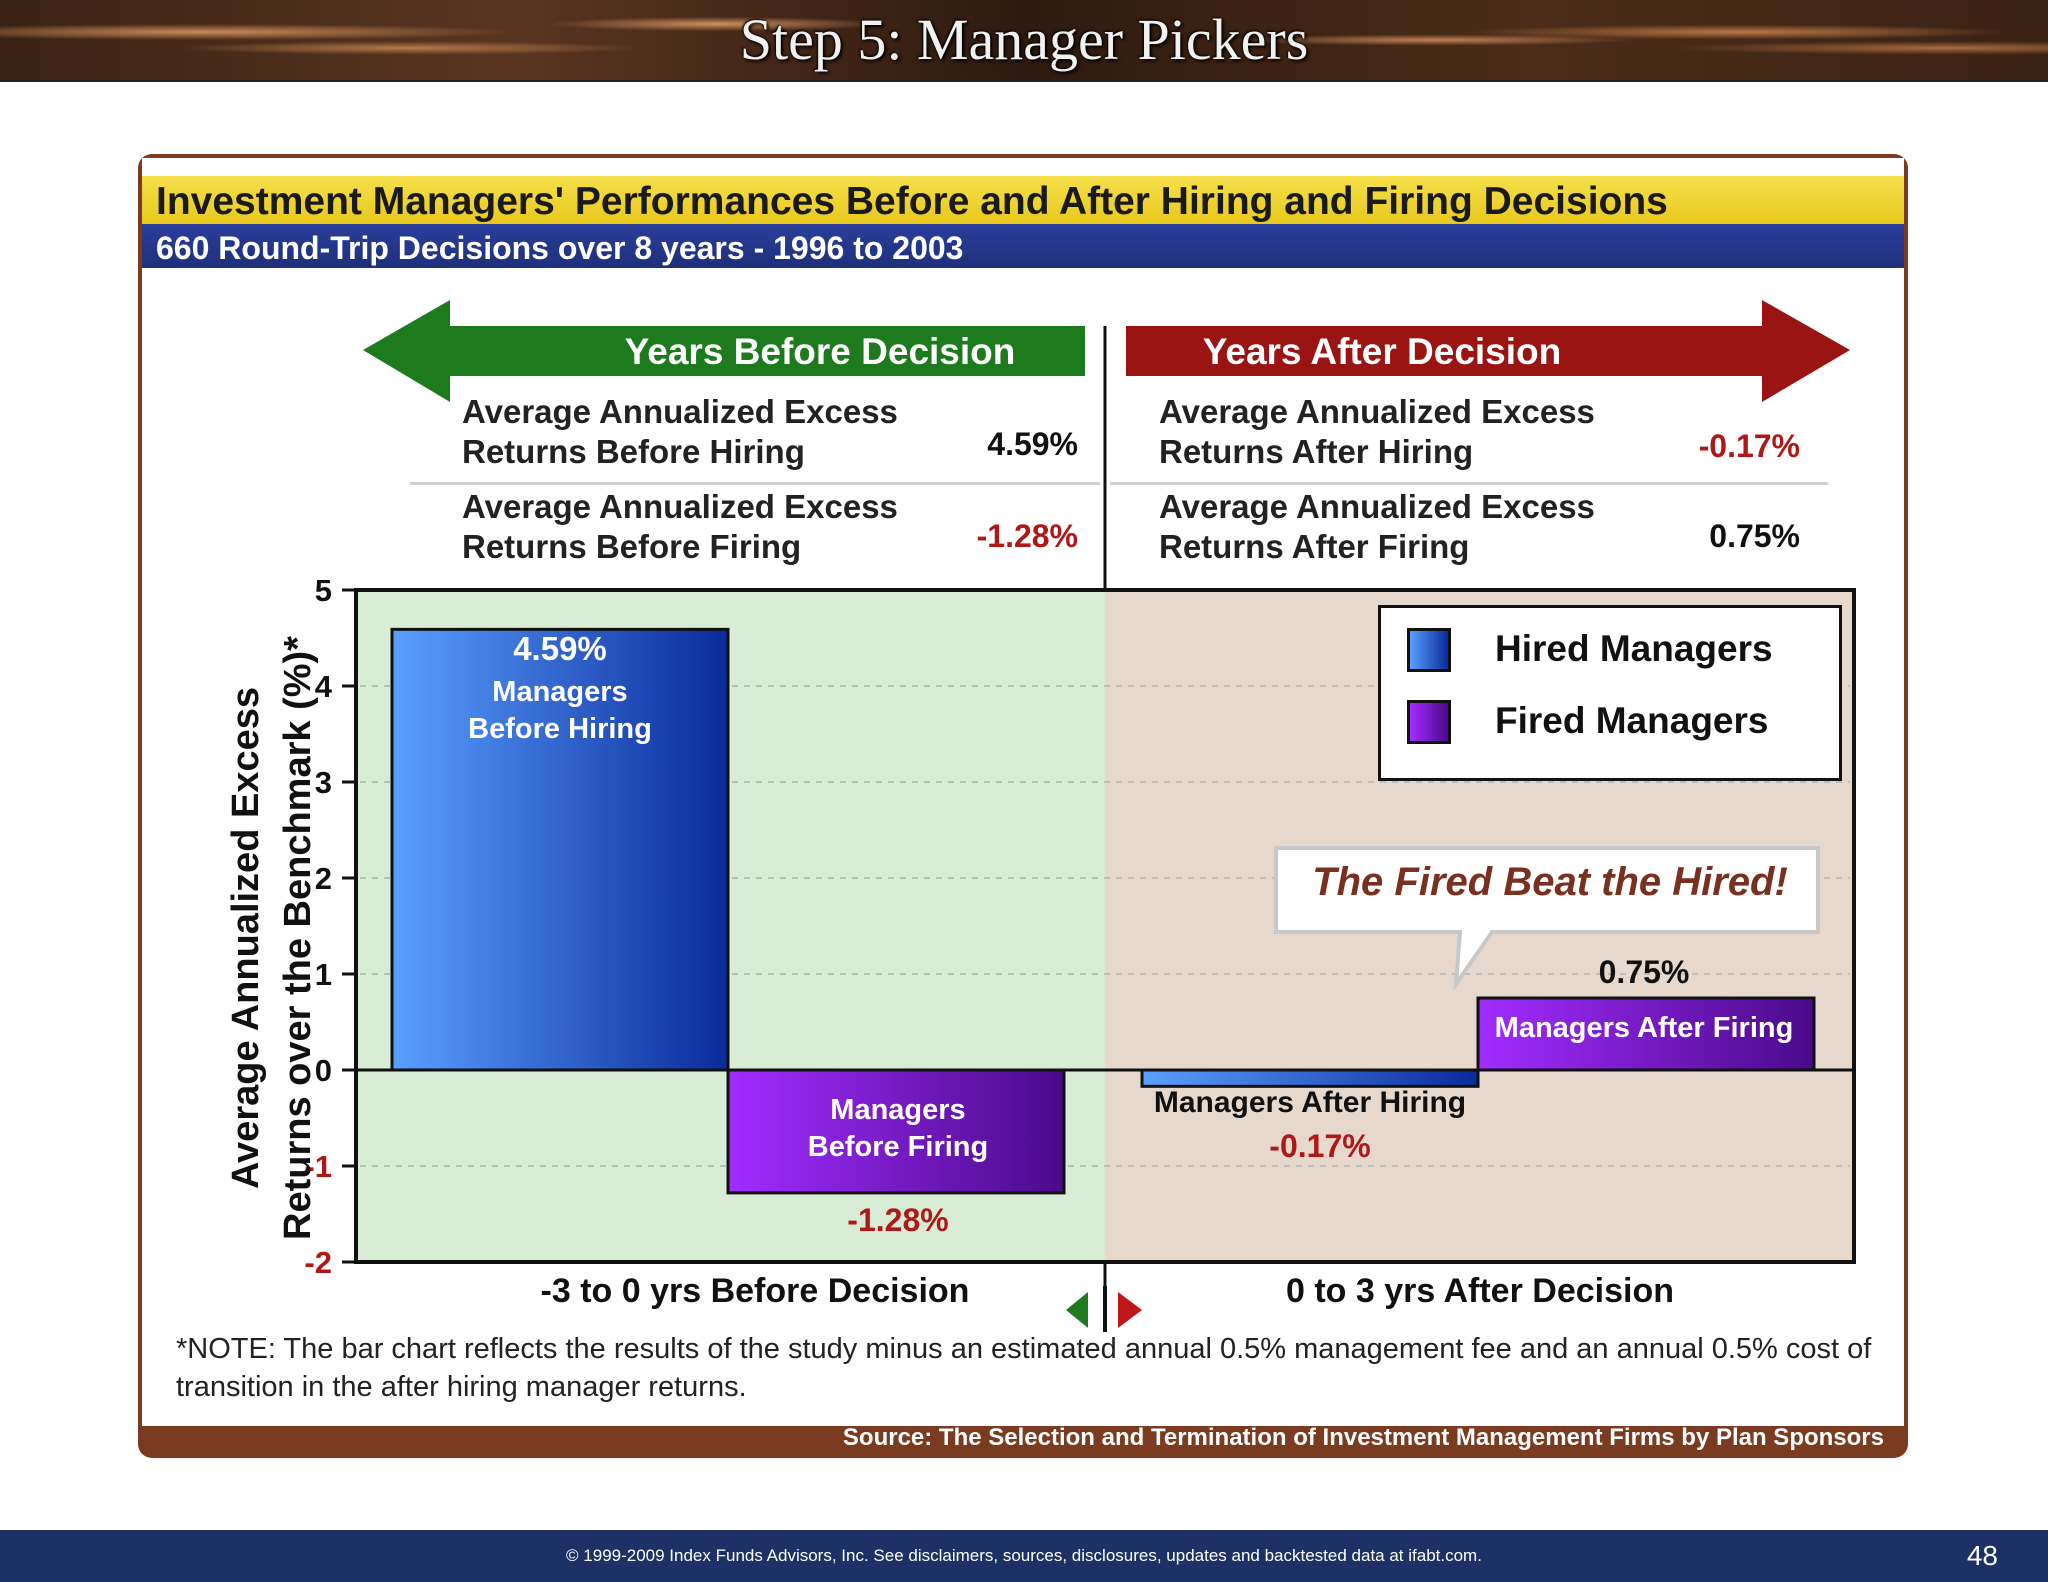 The height and width of the screenshot is (1582, 2048). Describe the element at coordinates (820, 351) in the screenshot. I see `before-arrow-label: Years Before Decision` at that location.